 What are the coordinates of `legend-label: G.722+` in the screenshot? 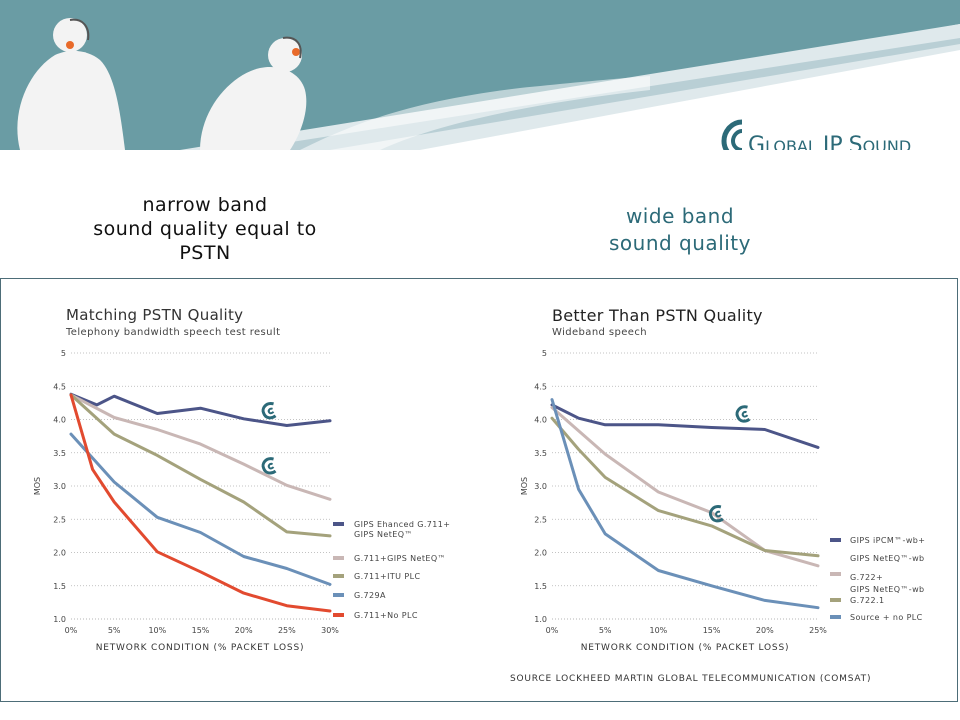 It's located at (866, 577).